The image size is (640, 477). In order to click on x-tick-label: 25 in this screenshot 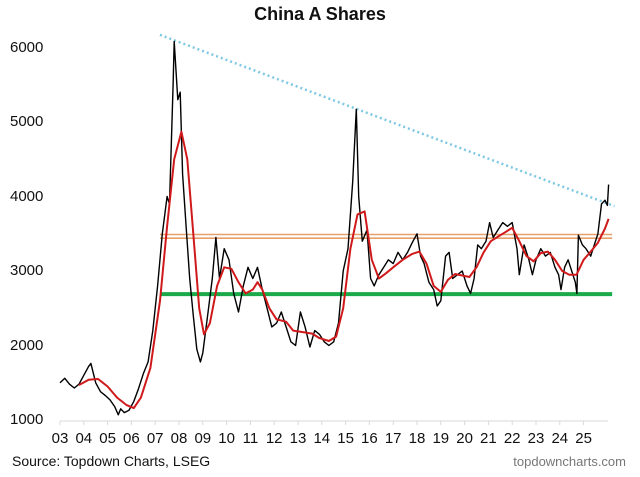, I will do `click(583, 438)`.